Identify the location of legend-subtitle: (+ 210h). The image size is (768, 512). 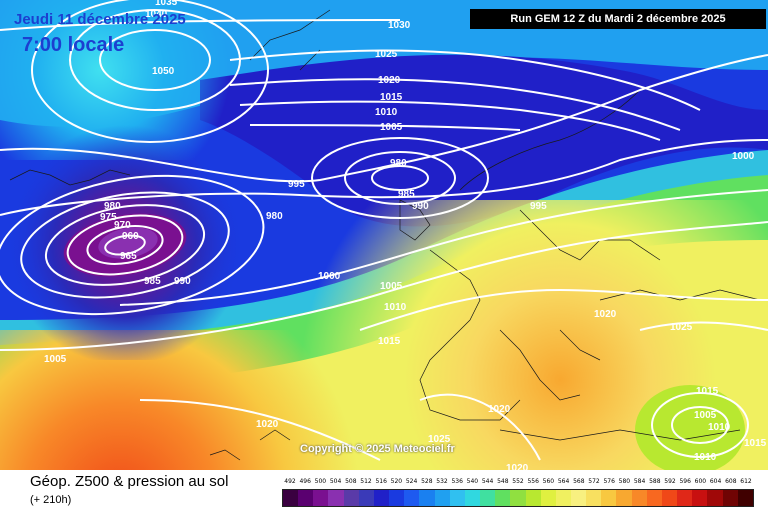
(51, 500).